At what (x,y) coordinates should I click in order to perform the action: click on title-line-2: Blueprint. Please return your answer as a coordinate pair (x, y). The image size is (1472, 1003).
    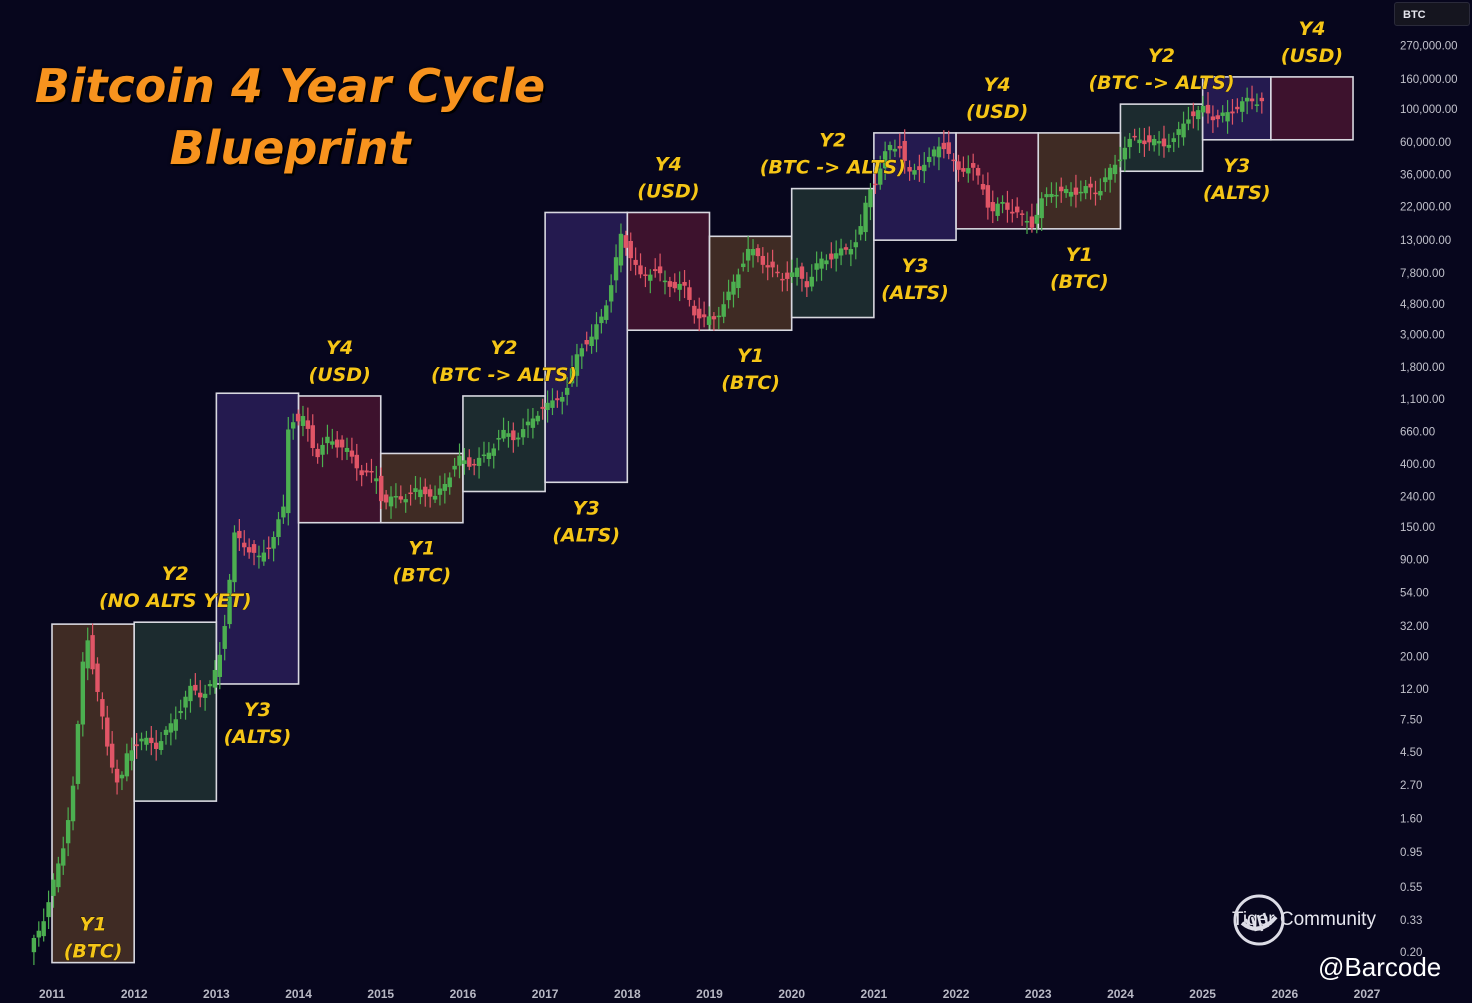
    Looking at the image, I should click on (290, 148).